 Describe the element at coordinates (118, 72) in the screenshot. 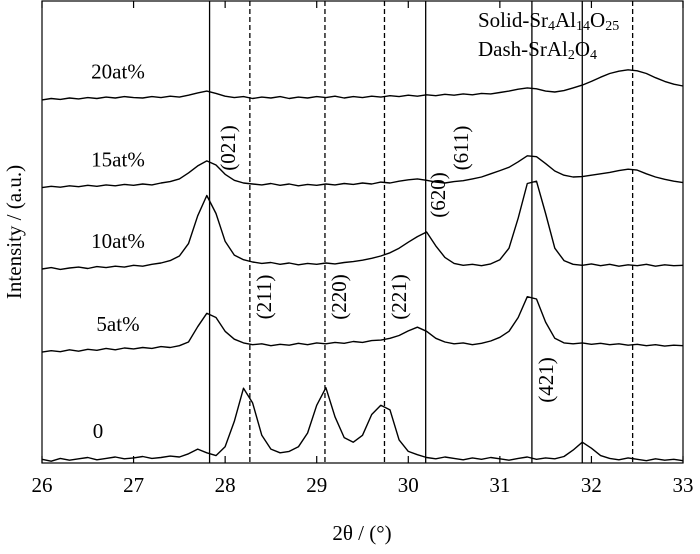

I see `series-label: 20at%` at that location.